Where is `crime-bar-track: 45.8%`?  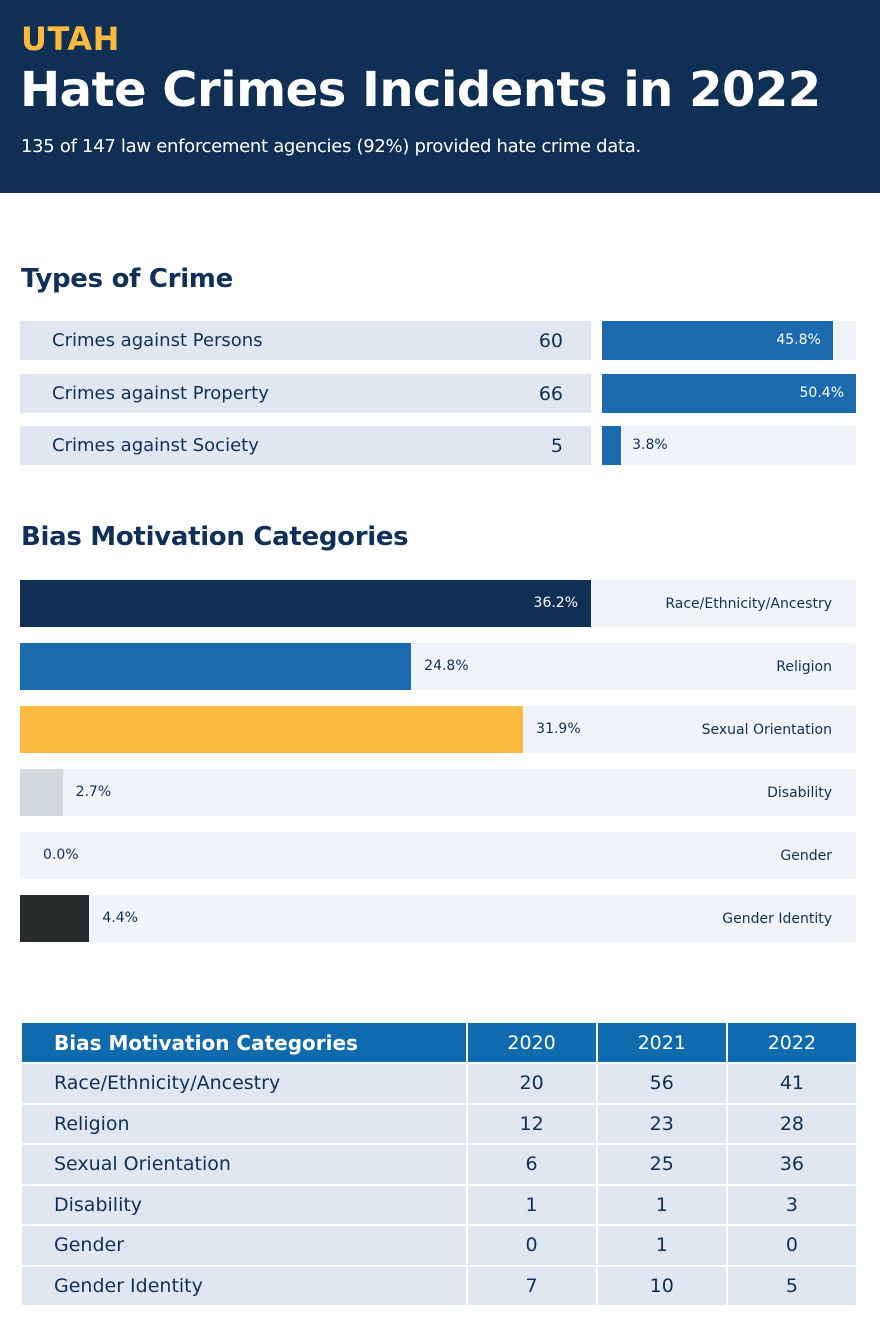 crime-bar-track: 45.8% is located at coordinates (729, 340).